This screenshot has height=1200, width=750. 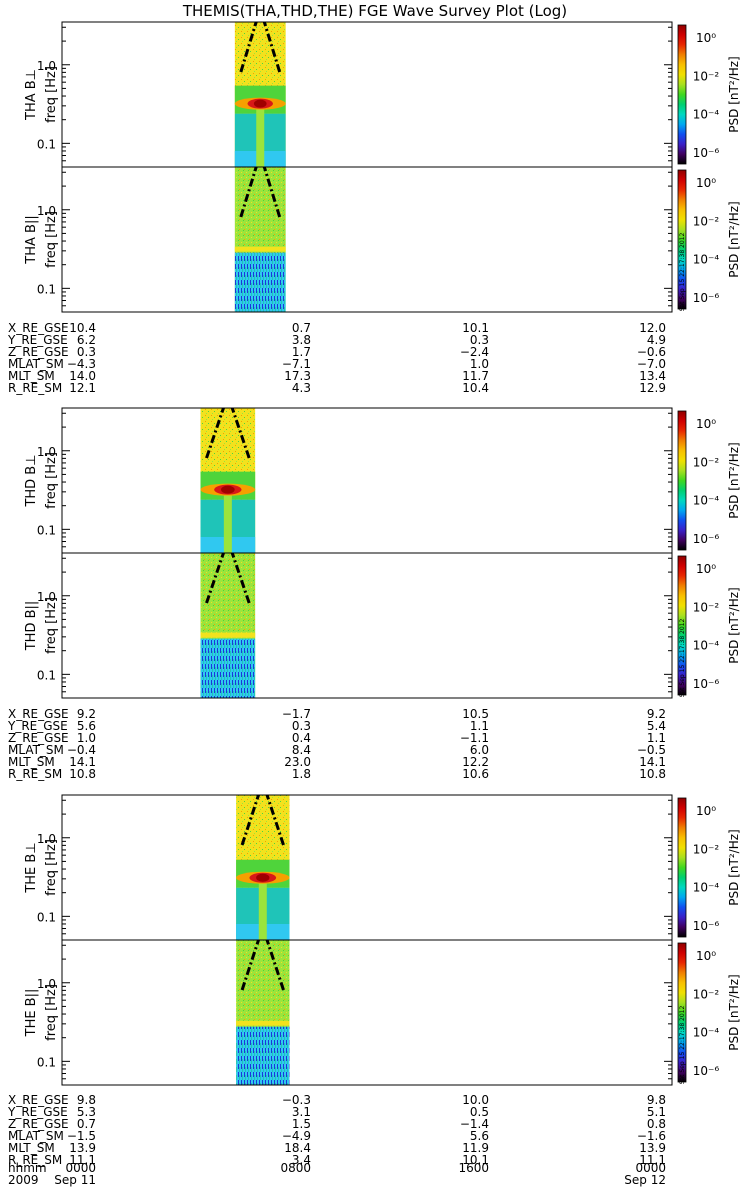 What do you see at coordinates (474, 352) in the screenshot?
I see `ephemeris-value: −2.4` at bounding box center [474, 352].